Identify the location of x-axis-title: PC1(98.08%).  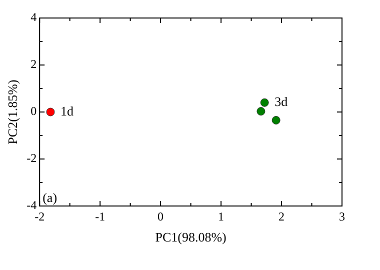
(190, 237).